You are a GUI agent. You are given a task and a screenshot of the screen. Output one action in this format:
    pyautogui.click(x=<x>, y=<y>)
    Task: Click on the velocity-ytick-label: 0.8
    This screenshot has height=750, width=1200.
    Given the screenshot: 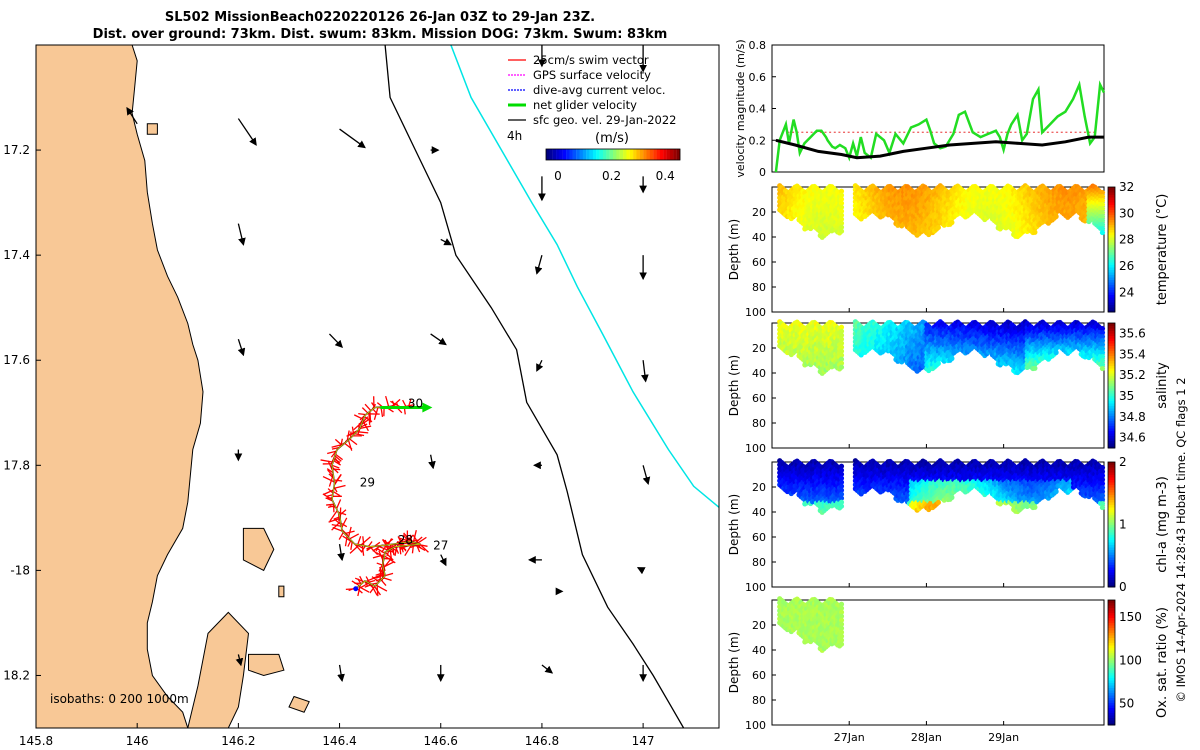 What is the action you would take?
    pyautogui.click(x=758, y=45)
    